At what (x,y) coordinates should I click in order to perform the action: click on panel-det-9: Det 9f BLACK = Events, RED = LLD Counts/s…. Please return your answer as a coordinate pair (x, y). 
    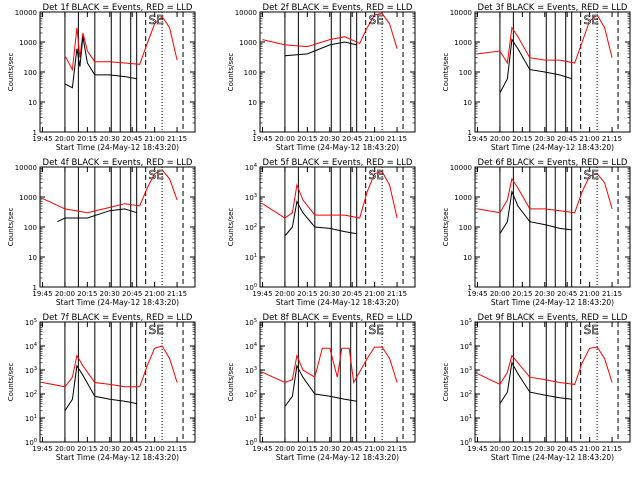
    Looking at the image, I should click on (536, 387).